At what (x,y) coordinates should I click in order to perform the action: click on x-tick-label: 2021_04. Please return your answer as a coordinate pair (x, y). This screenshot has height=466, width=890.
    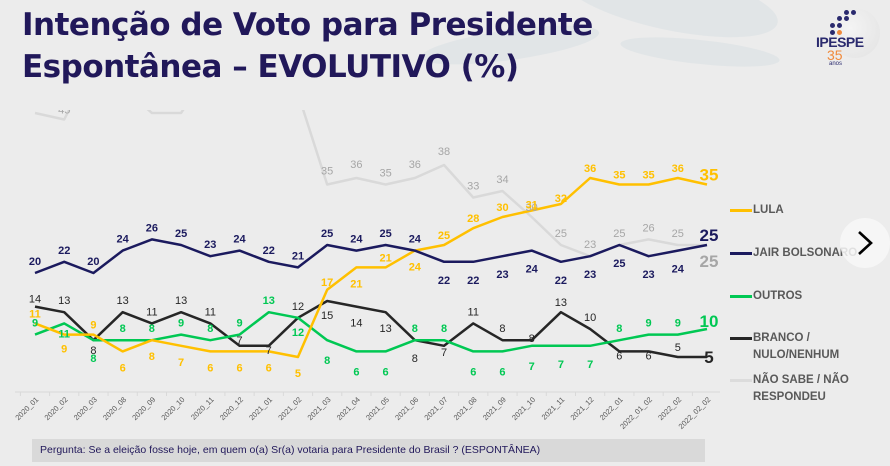
    Looking at the image, I should click on (348, 408).